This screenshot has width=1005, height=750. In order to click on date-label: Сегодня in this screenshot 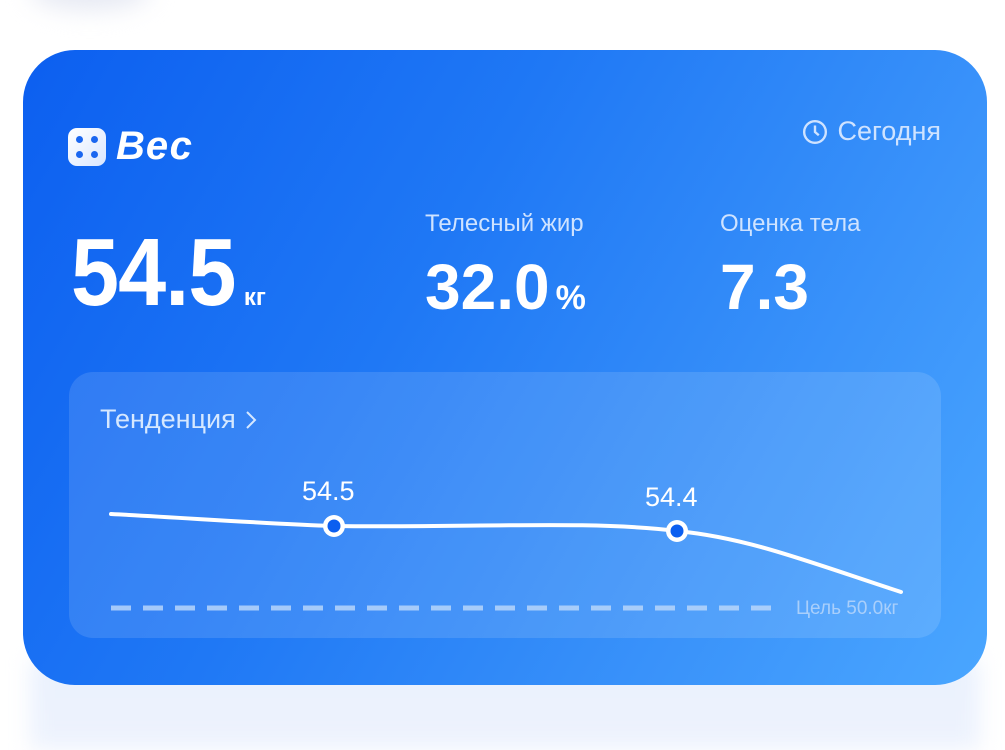, I will do `click(889, 131)`.